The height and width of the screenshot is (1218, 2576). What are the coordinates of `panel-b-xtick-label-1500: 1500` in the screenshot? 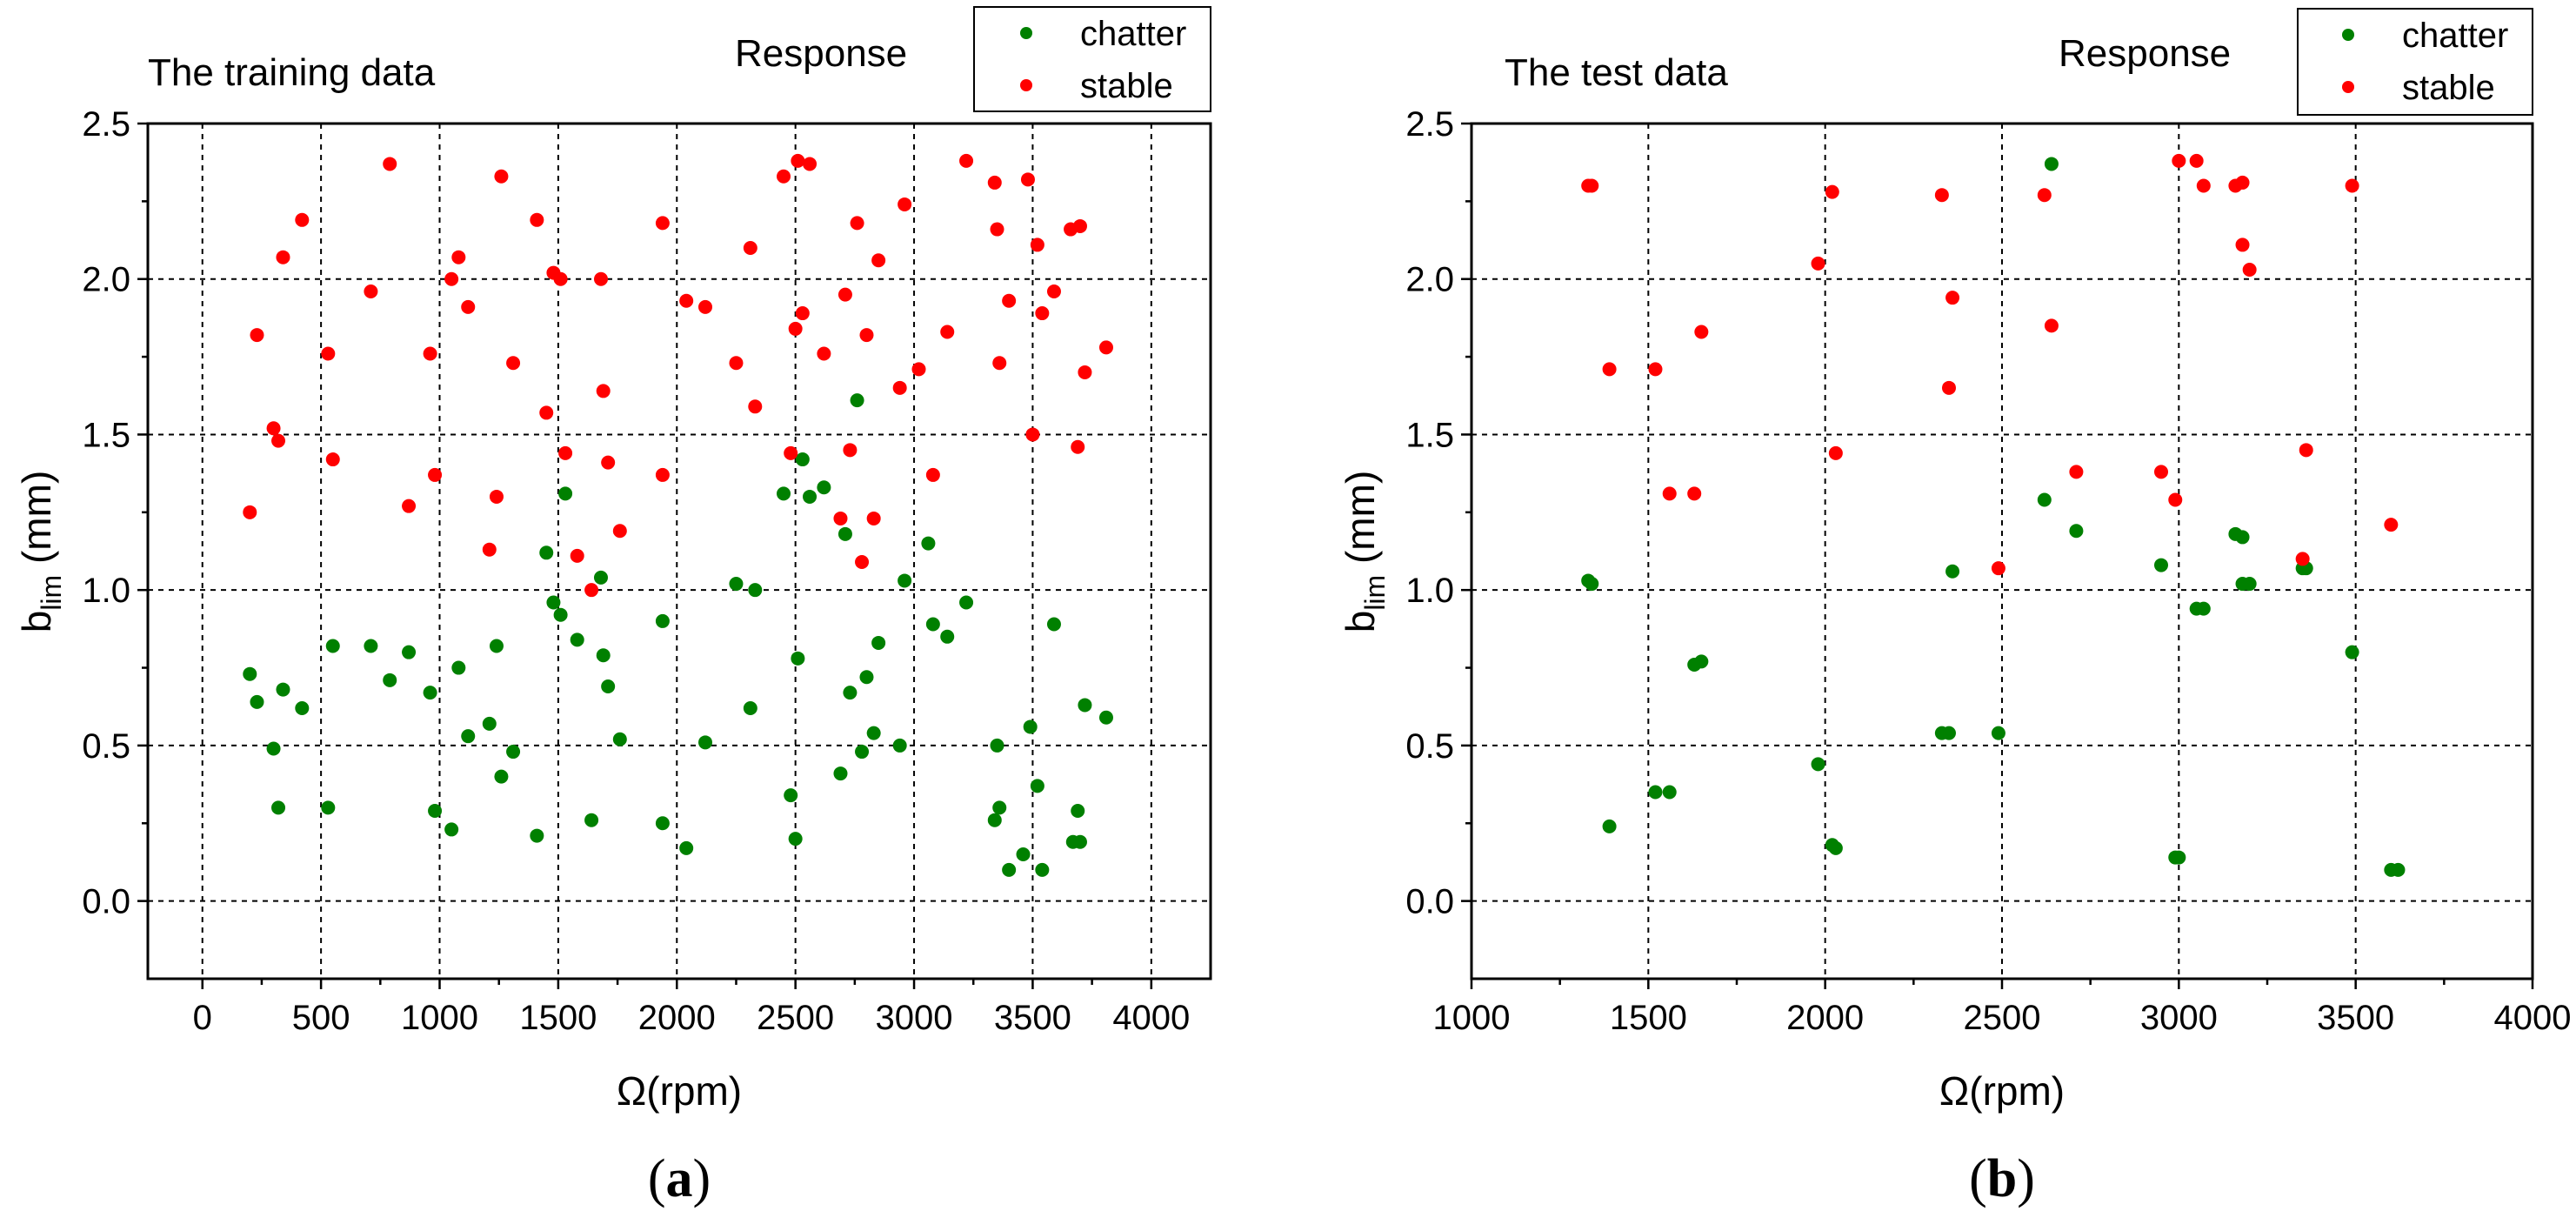 It's located at (1648, 1018).